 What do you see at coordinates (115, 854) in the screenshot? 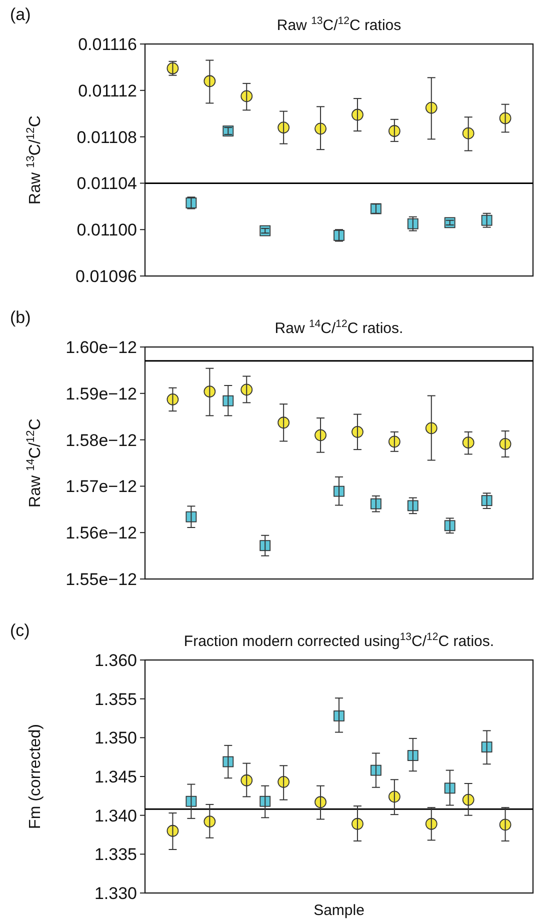
I see `y-tick-label: 1.335` at bounding box center [115, 854].